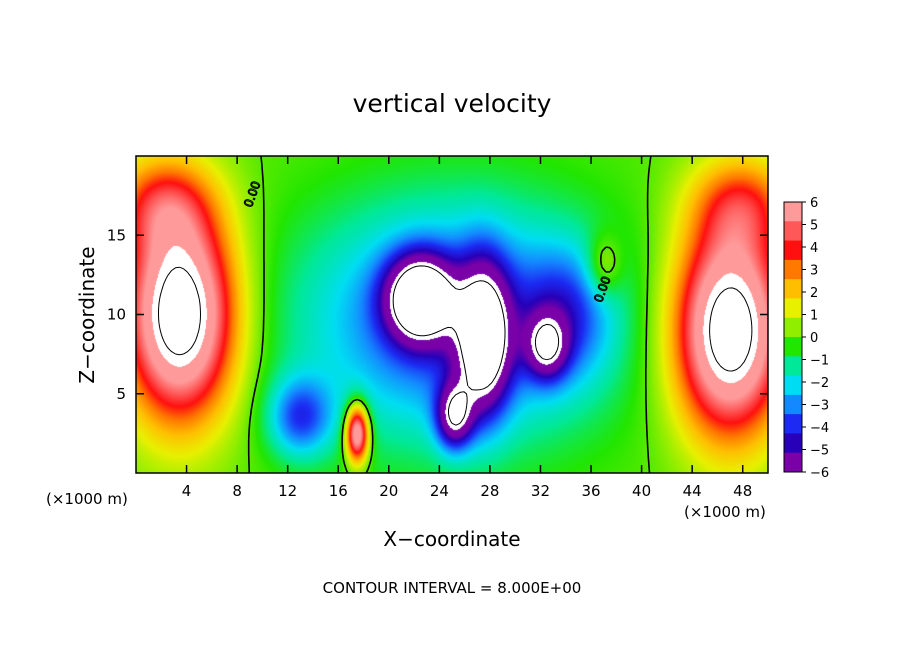  What do you see at coordinates (814, 203) in the screenshot?
I see `colorbar-label: 6` at bounding box center [814, 203].